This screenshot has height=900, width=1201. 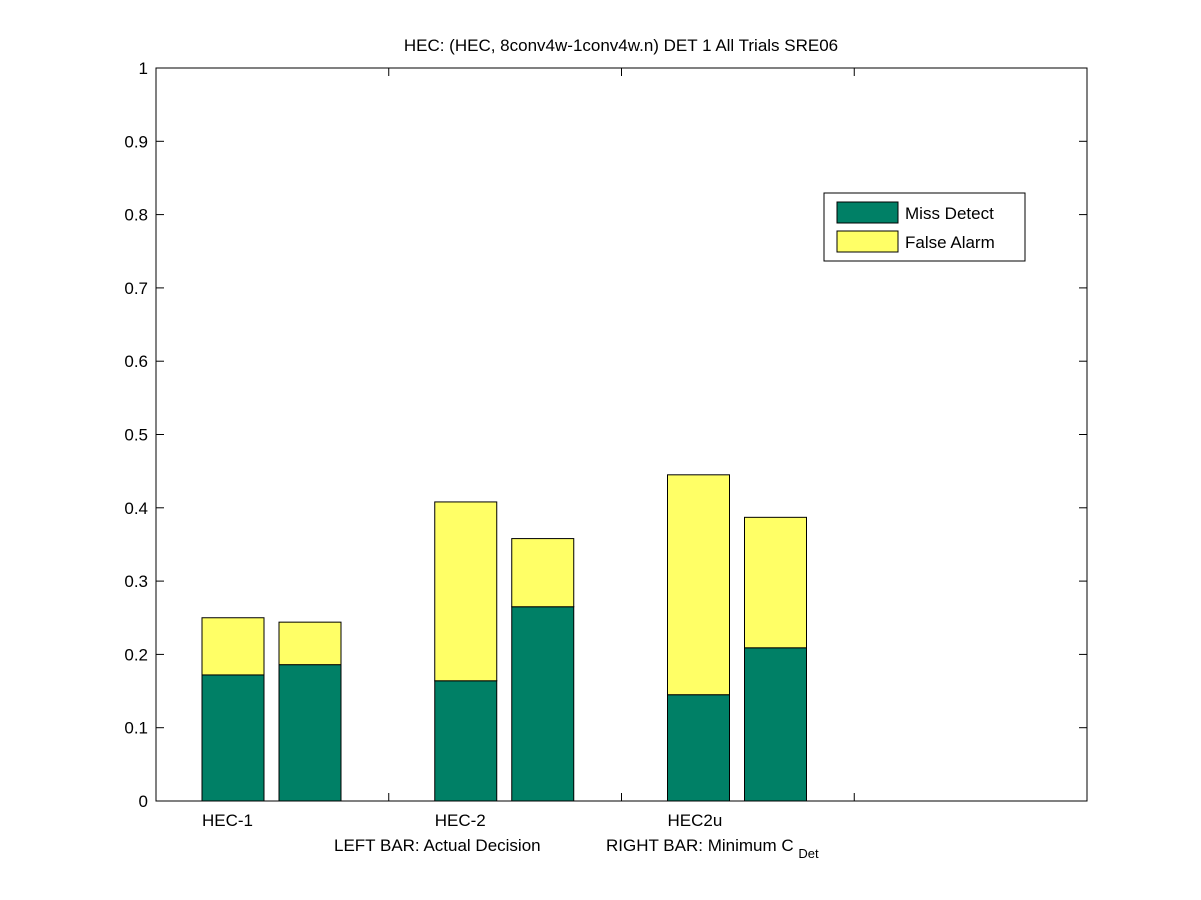 I want to click on y-tick-label: 0.6, so click(x=136, y=361).